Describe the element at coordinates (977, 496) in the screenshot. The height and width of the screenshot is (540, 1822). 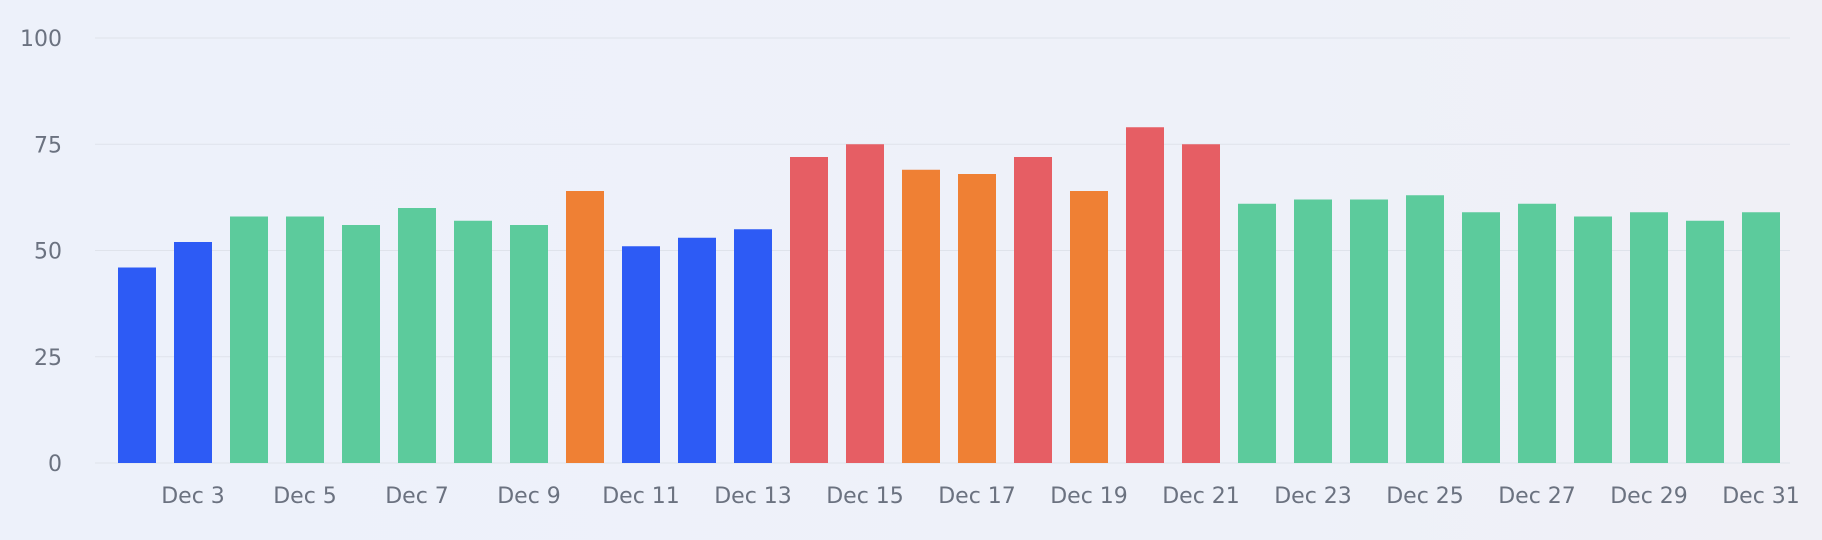
I see `x-tick-label: Dec 17` at that location.